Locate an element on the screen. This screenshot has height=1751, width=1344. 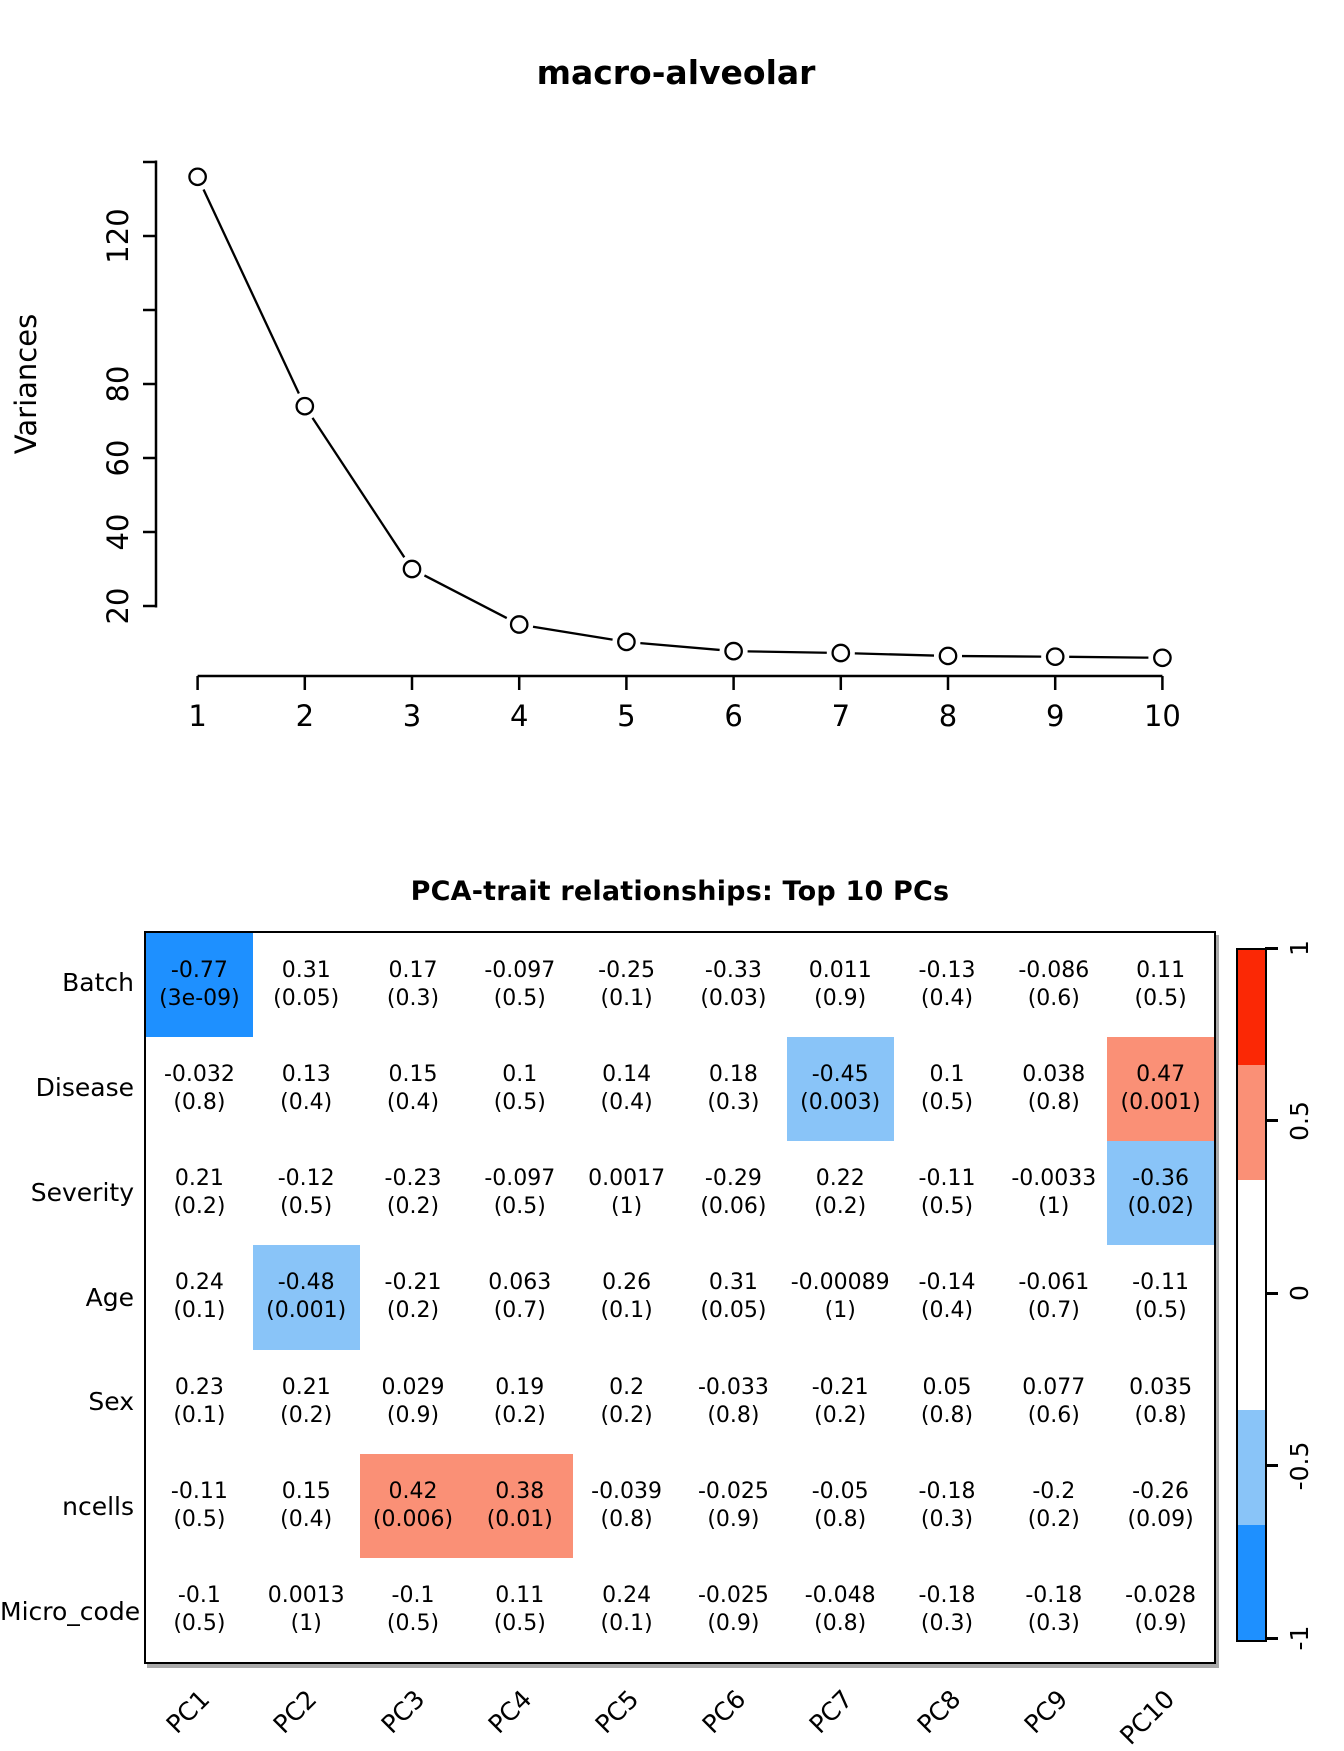
heatmap-cell: -0.05 (0.8) is located at coordinates (840, 1505).